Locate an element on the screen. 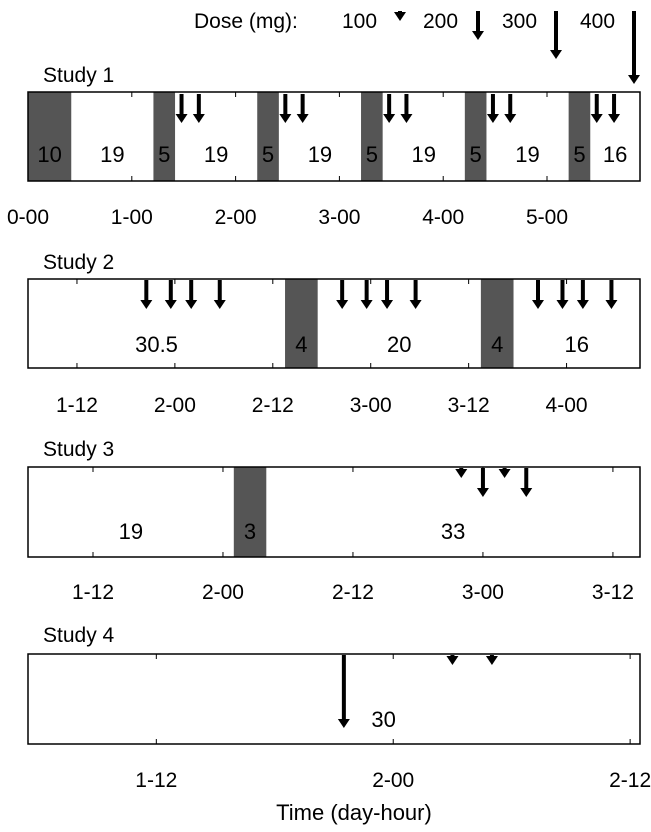 The width and height of the screenshot is (651, 832). segment-duration-label: 10 is located at coordinates (49, 154).